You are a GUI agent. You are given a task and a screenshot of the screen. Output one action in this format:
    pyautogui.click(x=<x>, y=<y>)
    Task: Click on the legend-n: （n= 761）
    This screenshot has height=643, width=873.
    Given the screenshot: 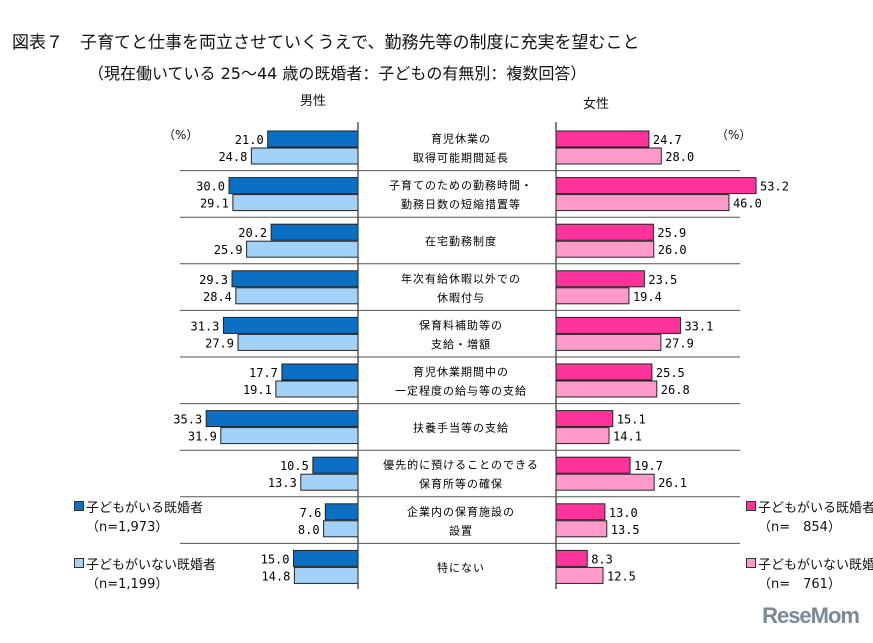 What is the action you would take?
    pyautogui.click(x=799, y=584)
    